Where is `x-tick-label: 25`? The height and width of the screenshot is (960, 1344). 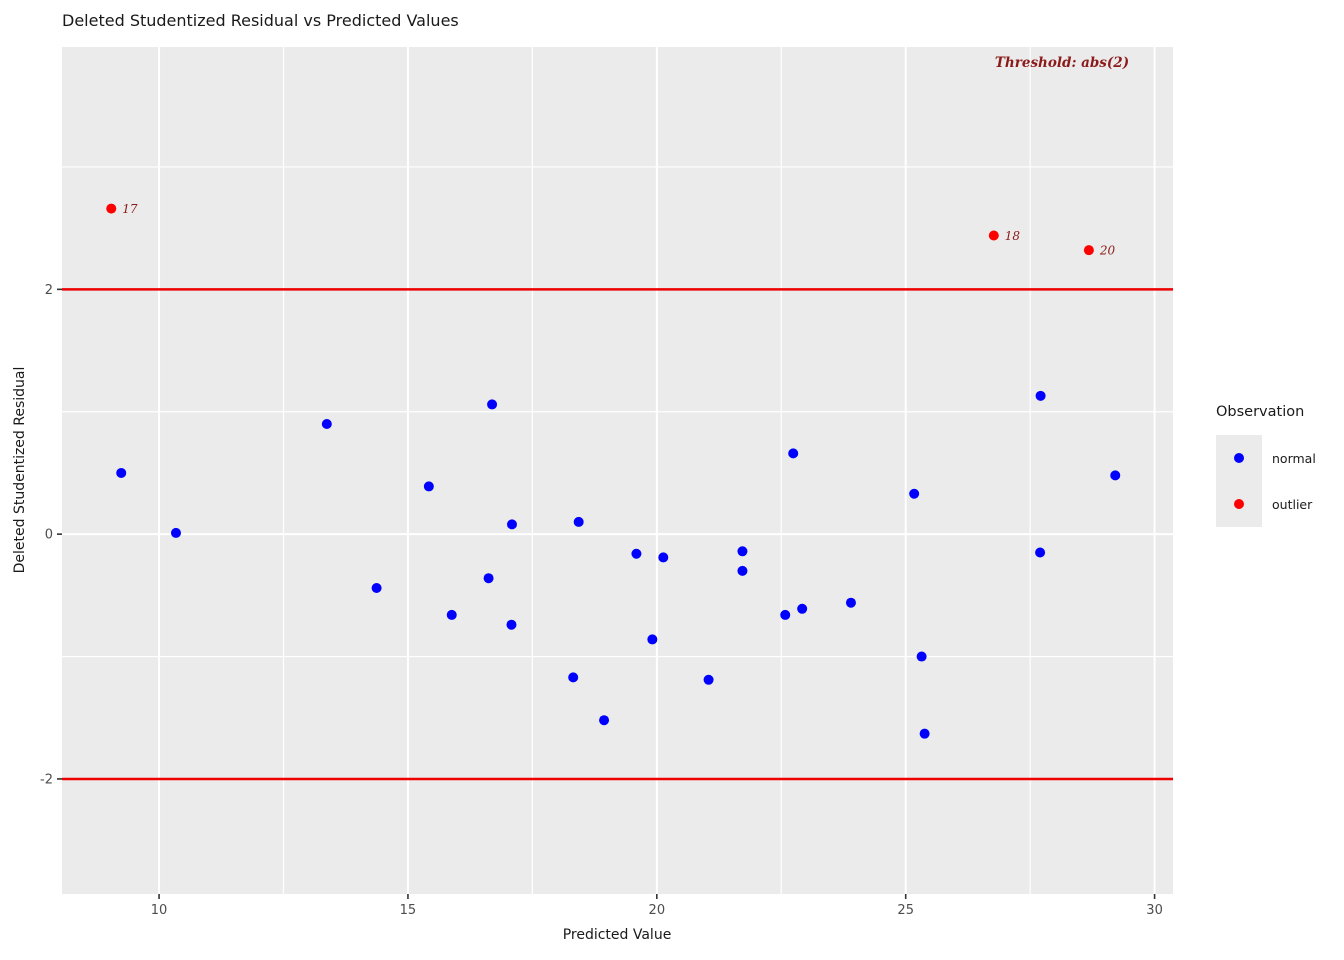
x-tick-label: 25 is located at coordinates (905, 910).